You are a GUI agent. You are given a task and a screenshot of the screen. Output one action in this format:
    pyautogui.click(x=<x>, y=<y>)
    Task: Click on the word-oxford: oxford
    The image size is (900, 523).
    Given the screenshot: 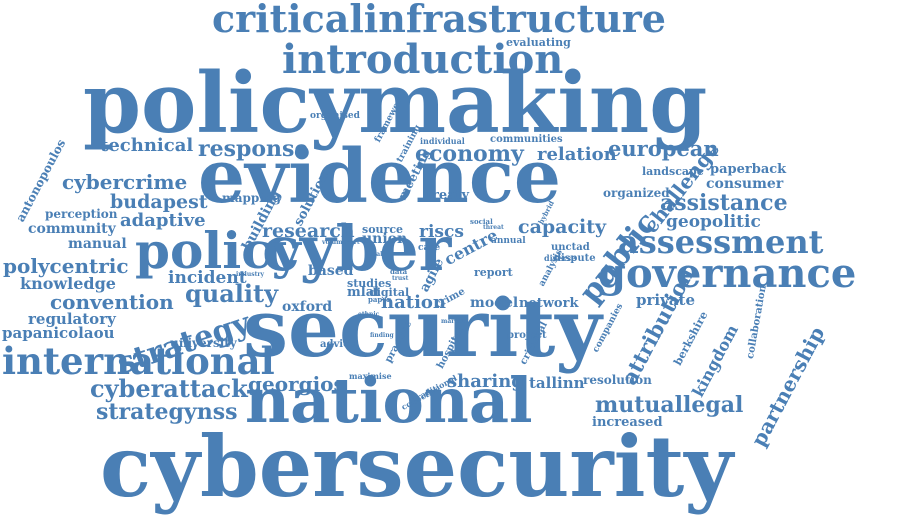 What is the action you would take?
    pyautogui.click(x=307, y=307)
    